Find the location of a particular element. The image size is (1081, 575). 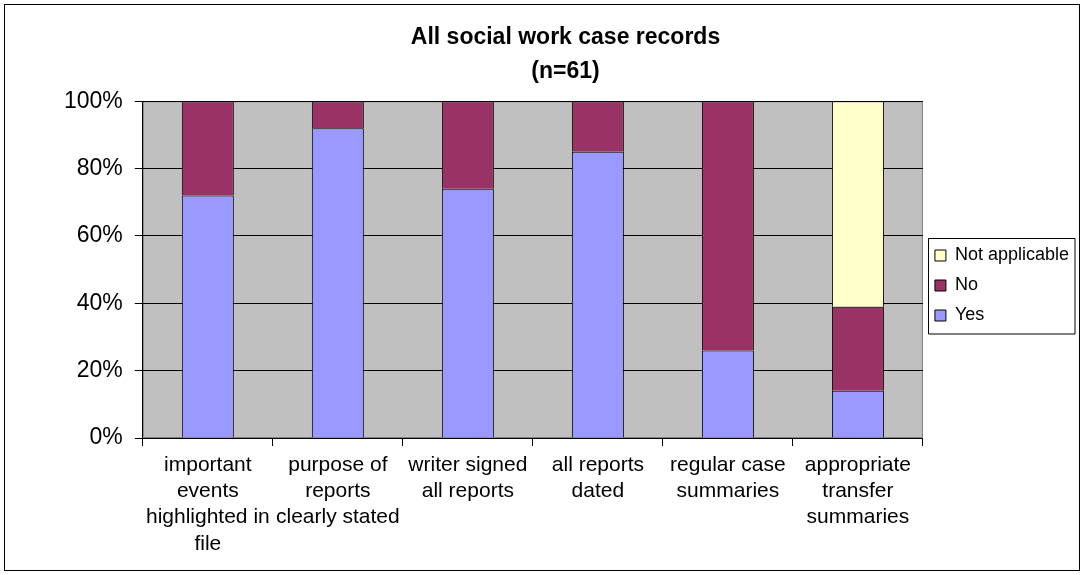

x-tick-label: regular case summaries is located at coordinates (728, 476).